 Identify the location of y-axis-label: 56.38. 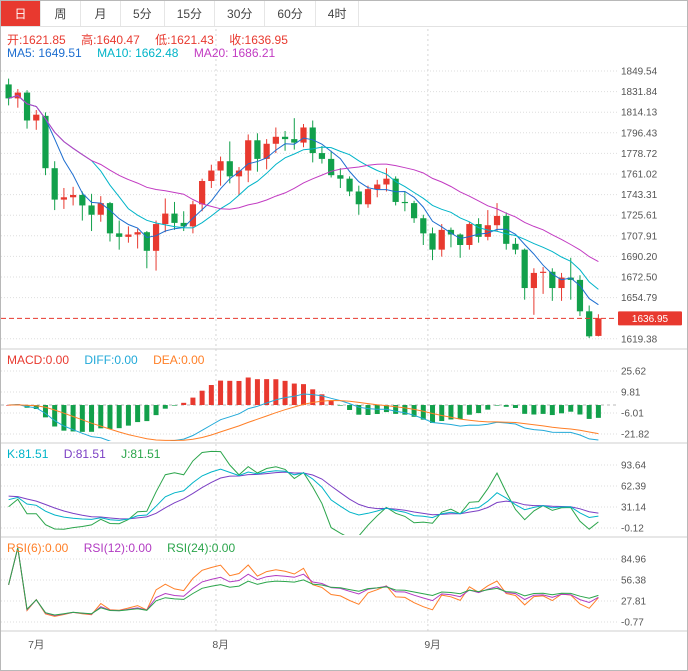
(633, 581).